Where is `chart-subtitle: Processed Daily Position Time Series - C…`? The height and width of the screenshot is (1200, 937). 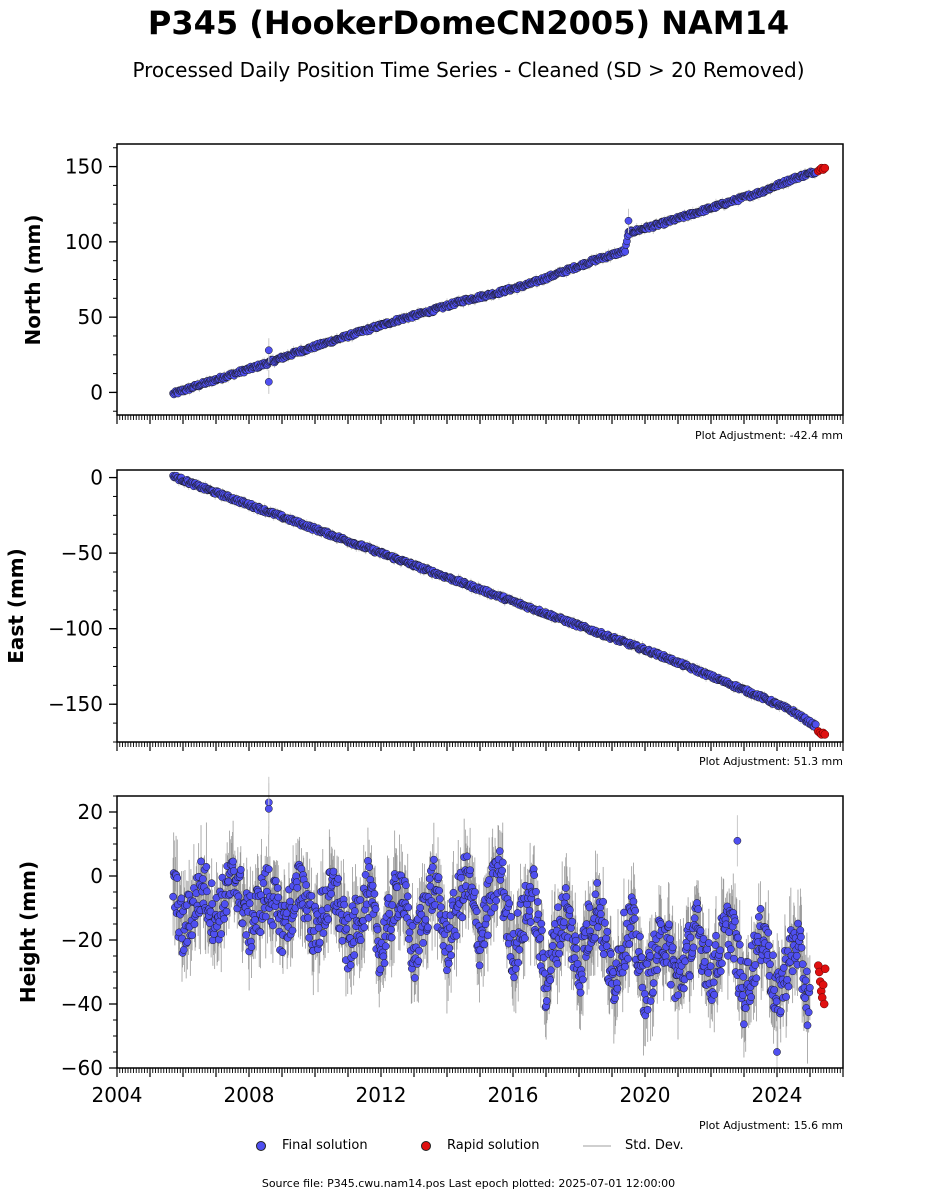 chart-subtitle: Processed Daily Position Time Series - C… is located at coordinates (468, 70).